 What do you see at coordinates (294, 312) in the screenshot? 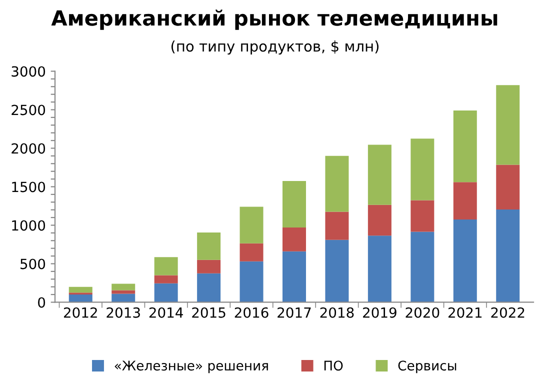
I see `x-tick-label: 2017` at bounding box center [294, 312].